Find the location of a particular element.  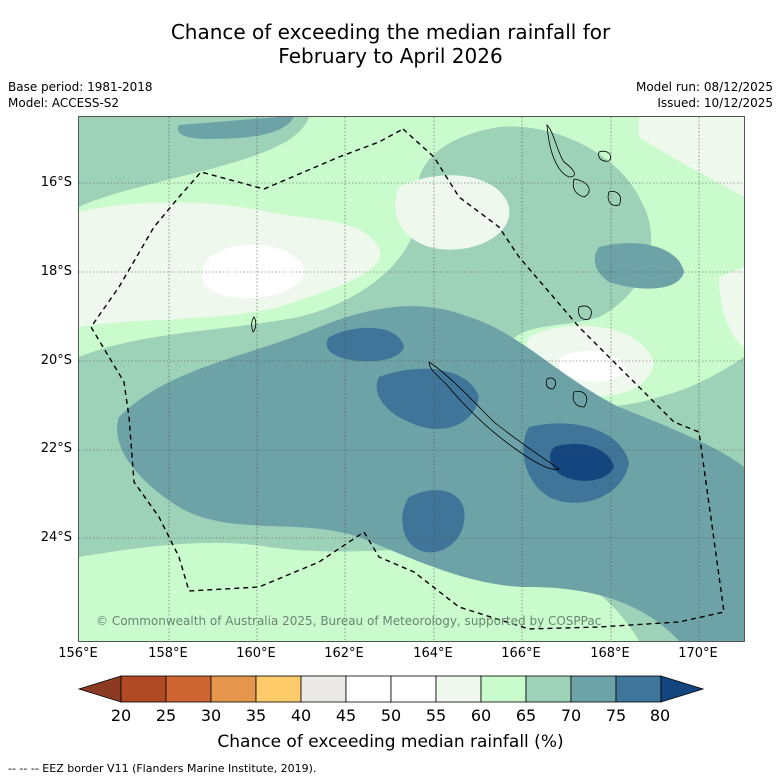

ambae-coast is located at coordinates (605, 156).